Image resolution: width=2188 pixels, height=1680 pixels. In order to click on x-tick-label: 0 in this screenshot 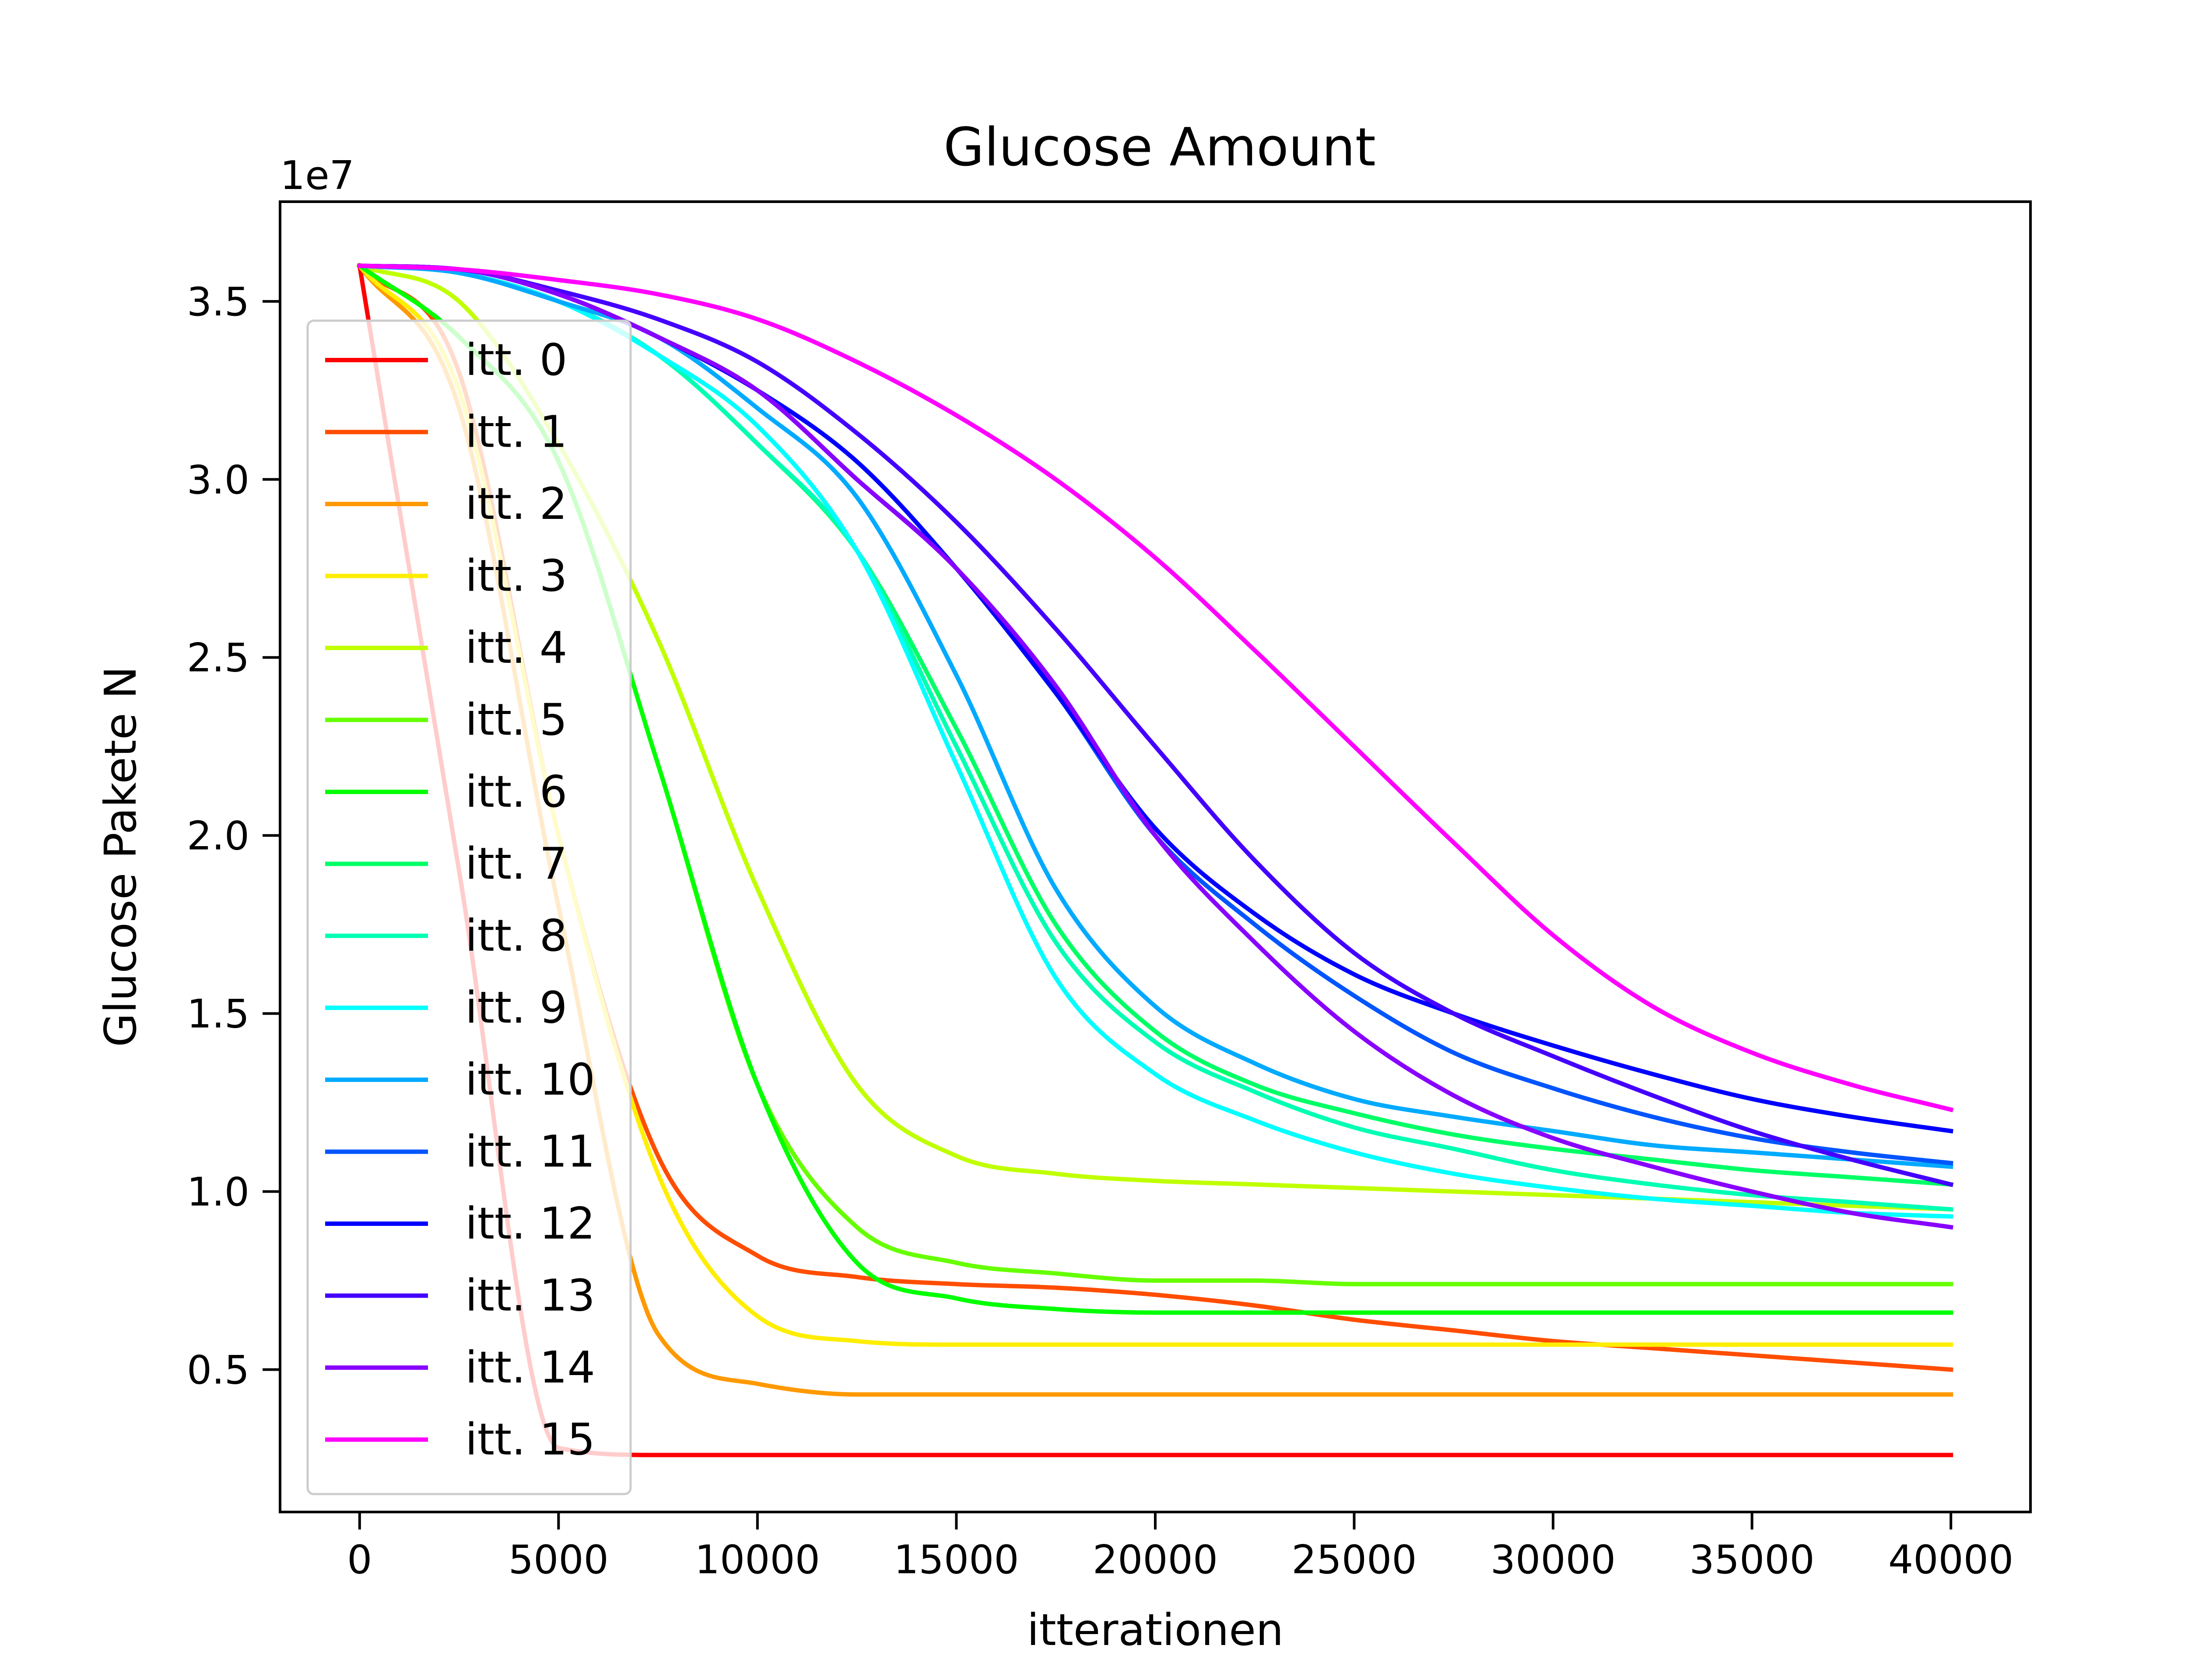, I will do `click(360, 1560)`.